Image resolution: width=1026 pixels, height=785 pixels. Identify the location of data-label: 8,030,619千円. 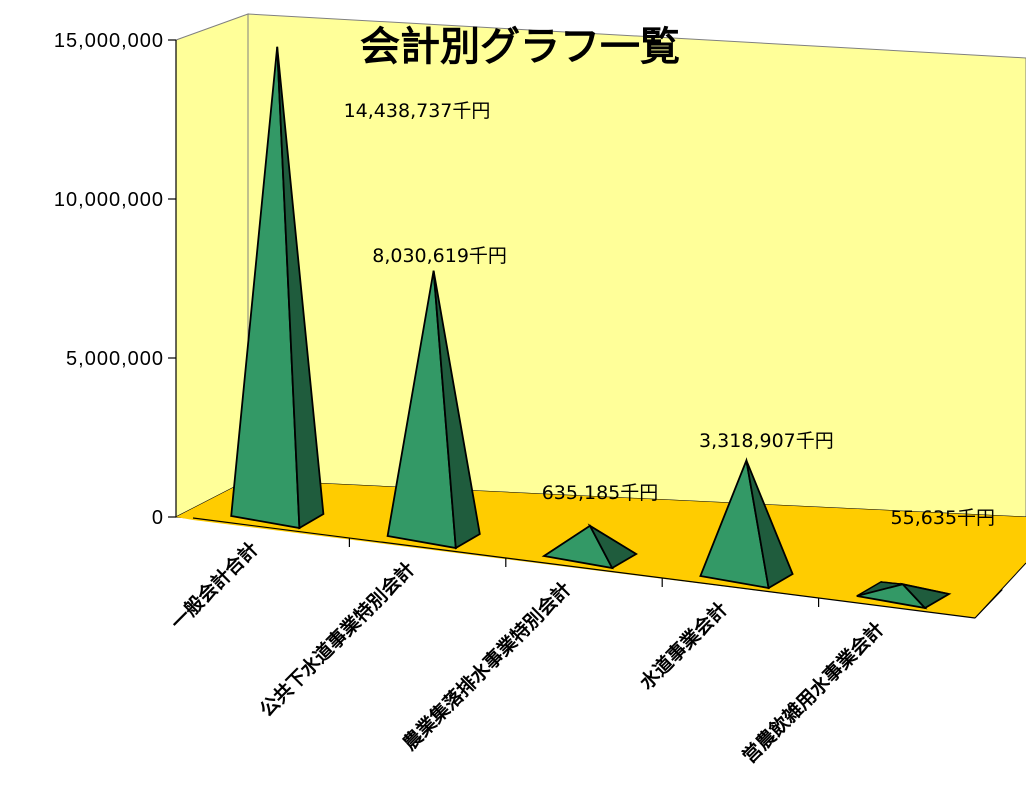
(439, 256).